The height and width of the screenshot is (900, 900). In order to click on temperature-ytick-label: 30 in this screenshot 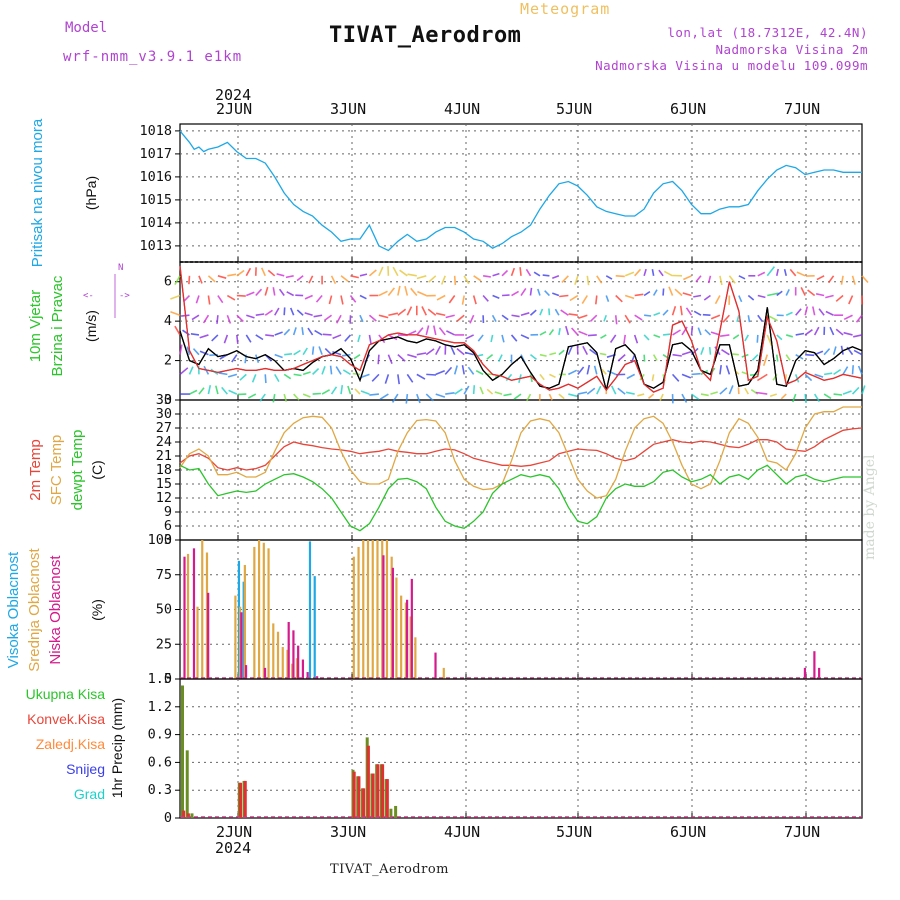, I will do `click(164, 414)`.